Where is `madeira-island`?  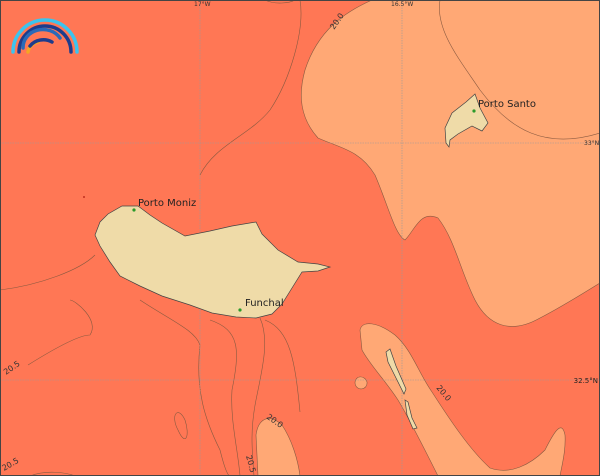
madeira-island is located at coordinates (213, 262).